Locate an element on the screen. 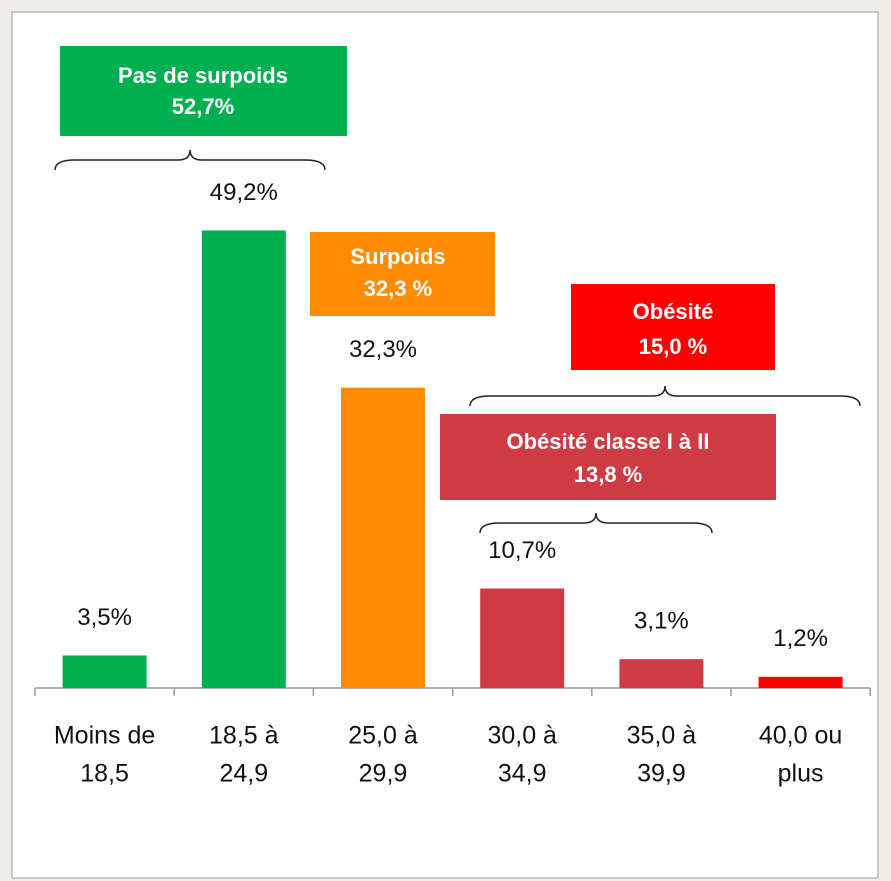  annotation-text: 32,3 % is located at coordinates (398, 288).